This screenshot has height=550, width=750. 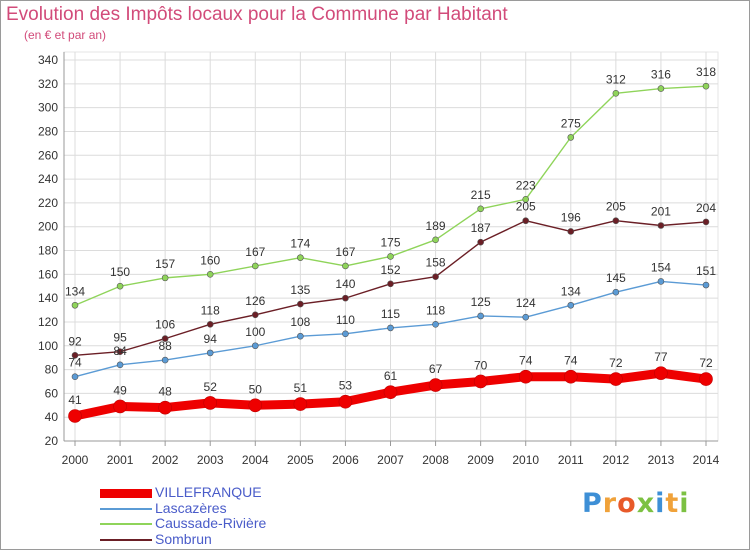 What do you see at coordinates (526, 185) in the screenshot?
I see `data-label-caussade: 223` at bounding box center [526, 185].